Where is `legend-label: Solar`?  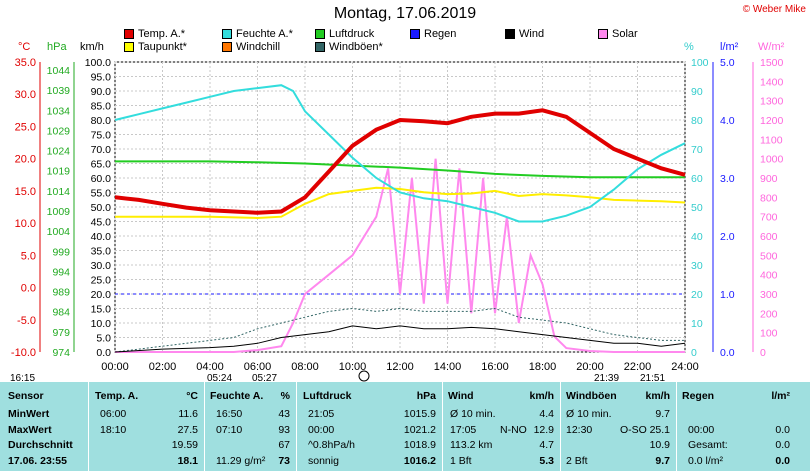 legend-label: Solar is located at coordinates (625, 34).